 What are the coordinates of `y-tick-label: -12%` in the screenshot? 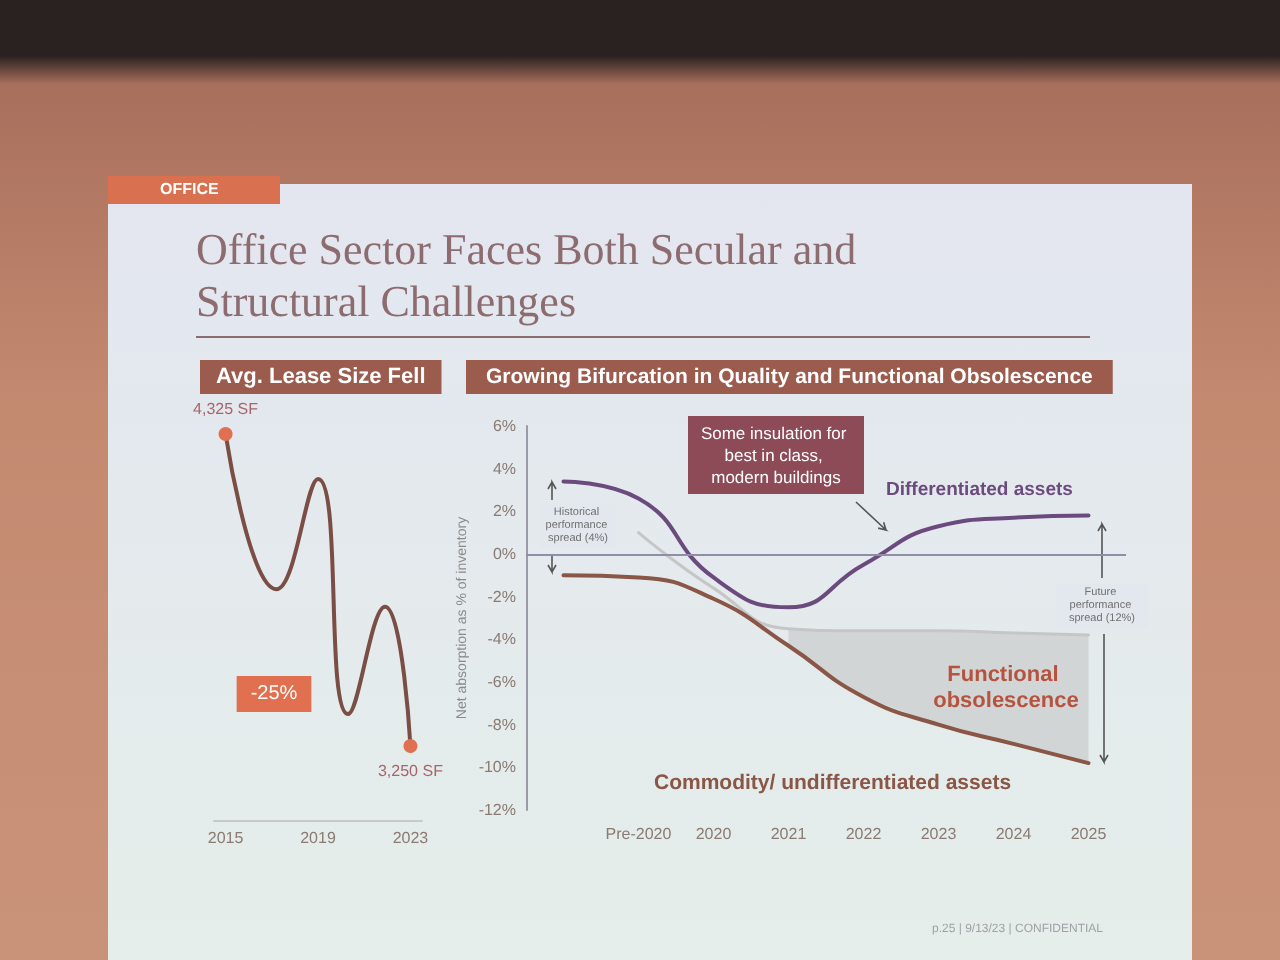 It's located at (497, 810).